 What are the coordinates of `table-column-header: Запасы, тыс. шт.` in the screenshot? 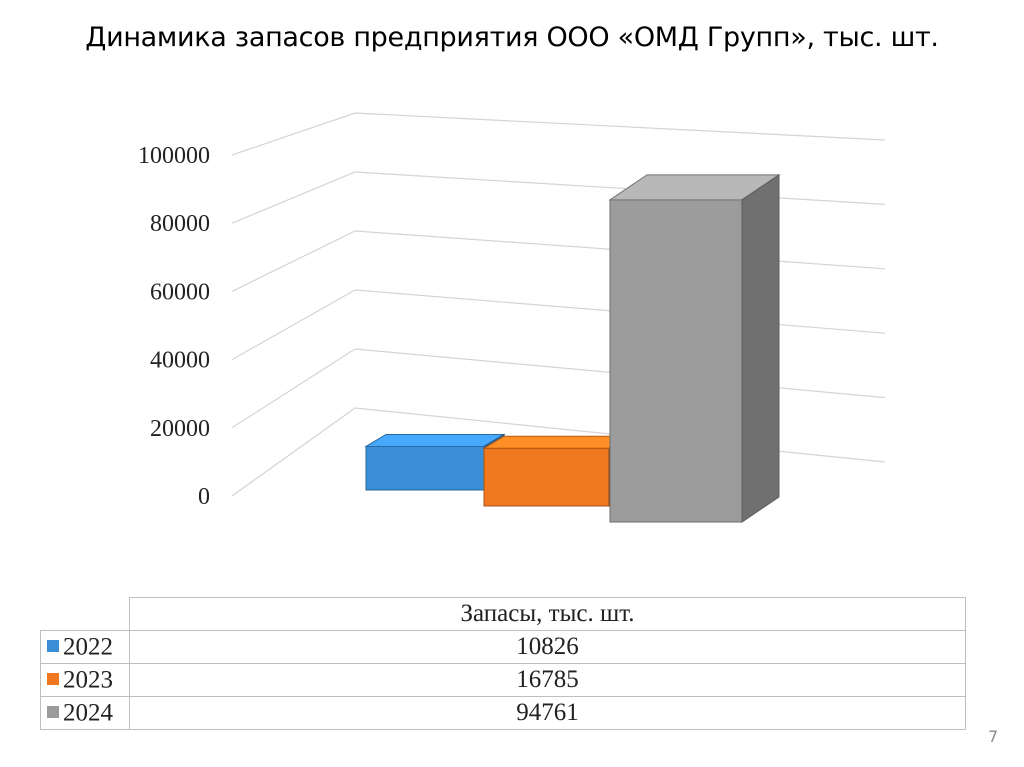 It's located at (547, 614).